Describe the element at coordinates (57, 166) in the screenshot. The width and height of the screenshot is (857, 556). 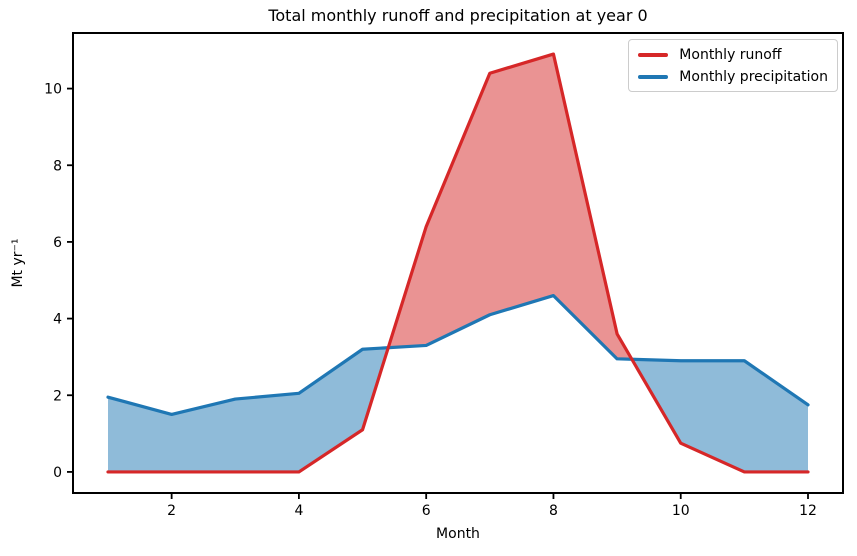
I see `y-tick-label: 8` at that location.